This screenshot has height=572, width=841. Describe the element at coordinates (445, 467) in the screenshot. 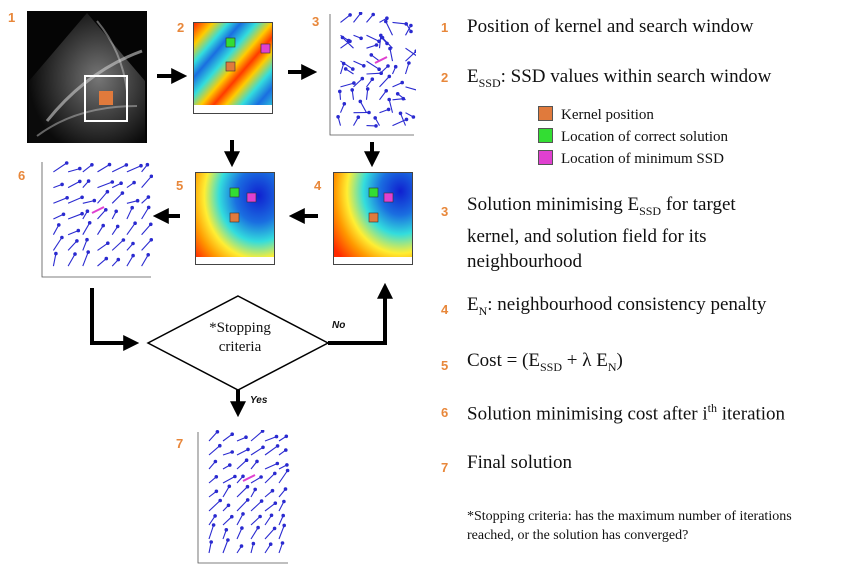

I see `step-number-7: 7` at that location.